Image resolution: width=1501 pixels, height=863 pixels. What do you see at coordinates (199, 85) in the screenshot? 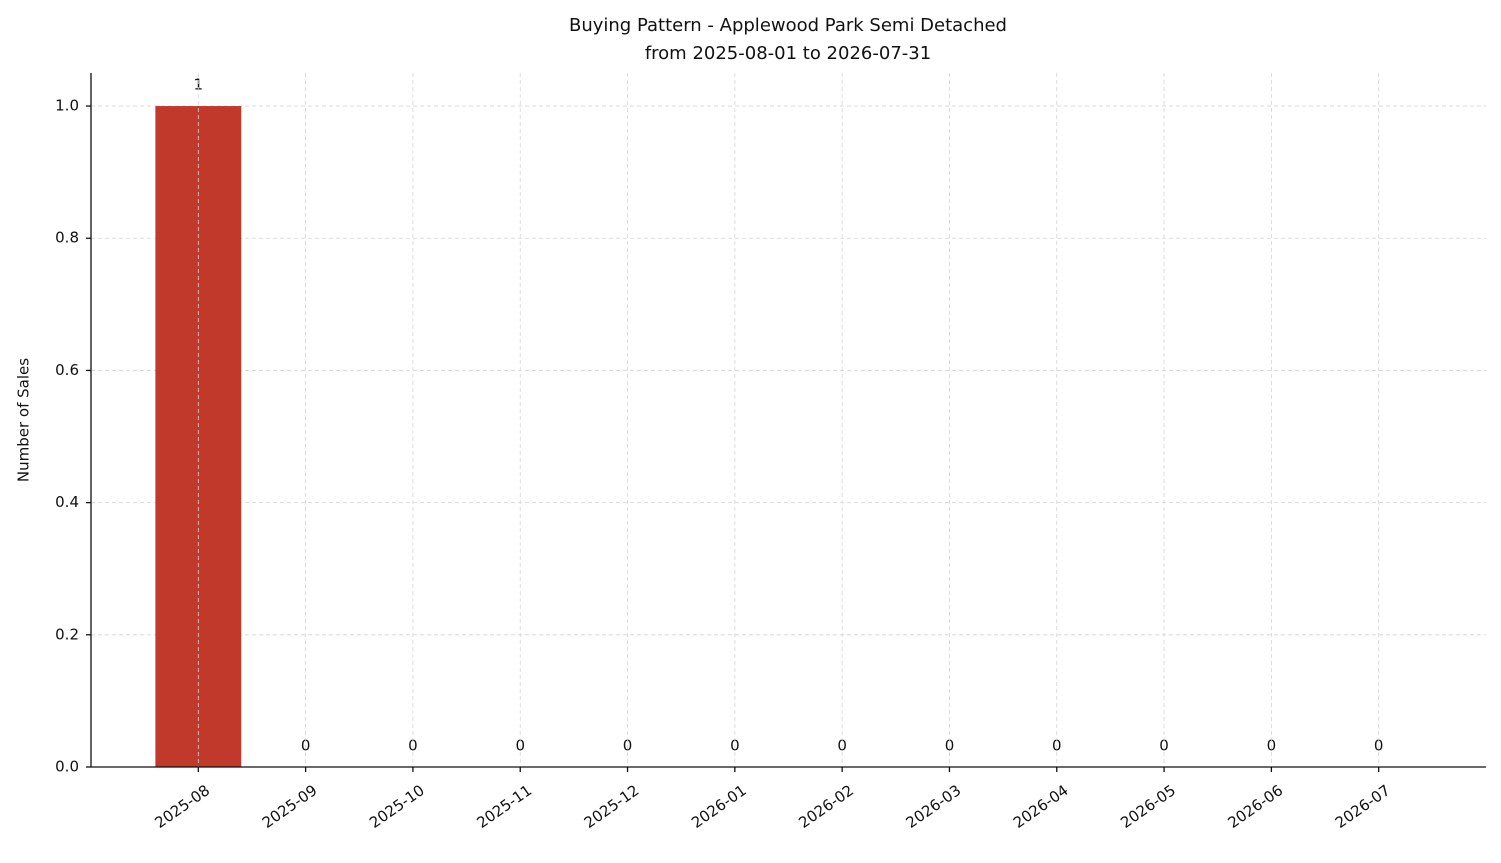
I see `value-label: 1` at bounding box center [199, 85].